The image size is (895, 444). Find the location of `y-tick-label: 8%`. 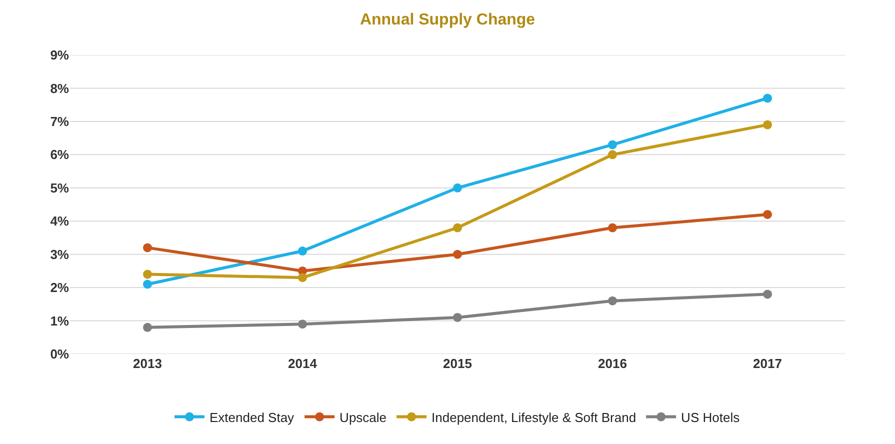

y-tick-label: 8% is located at coordinates (60, 88).